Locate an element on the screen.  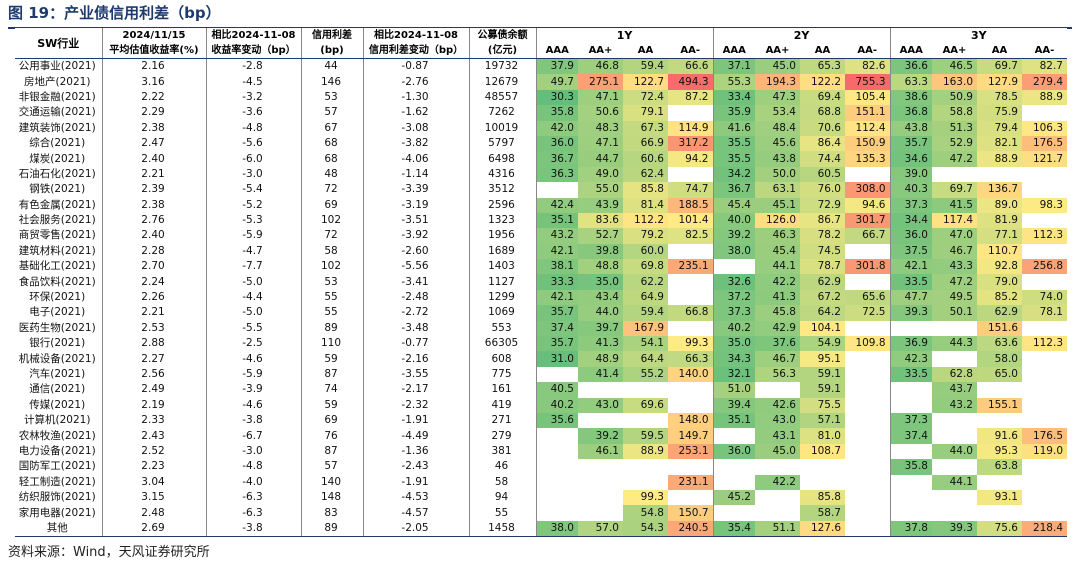
spread-cell: 110 is located at coordinates (332, 344).